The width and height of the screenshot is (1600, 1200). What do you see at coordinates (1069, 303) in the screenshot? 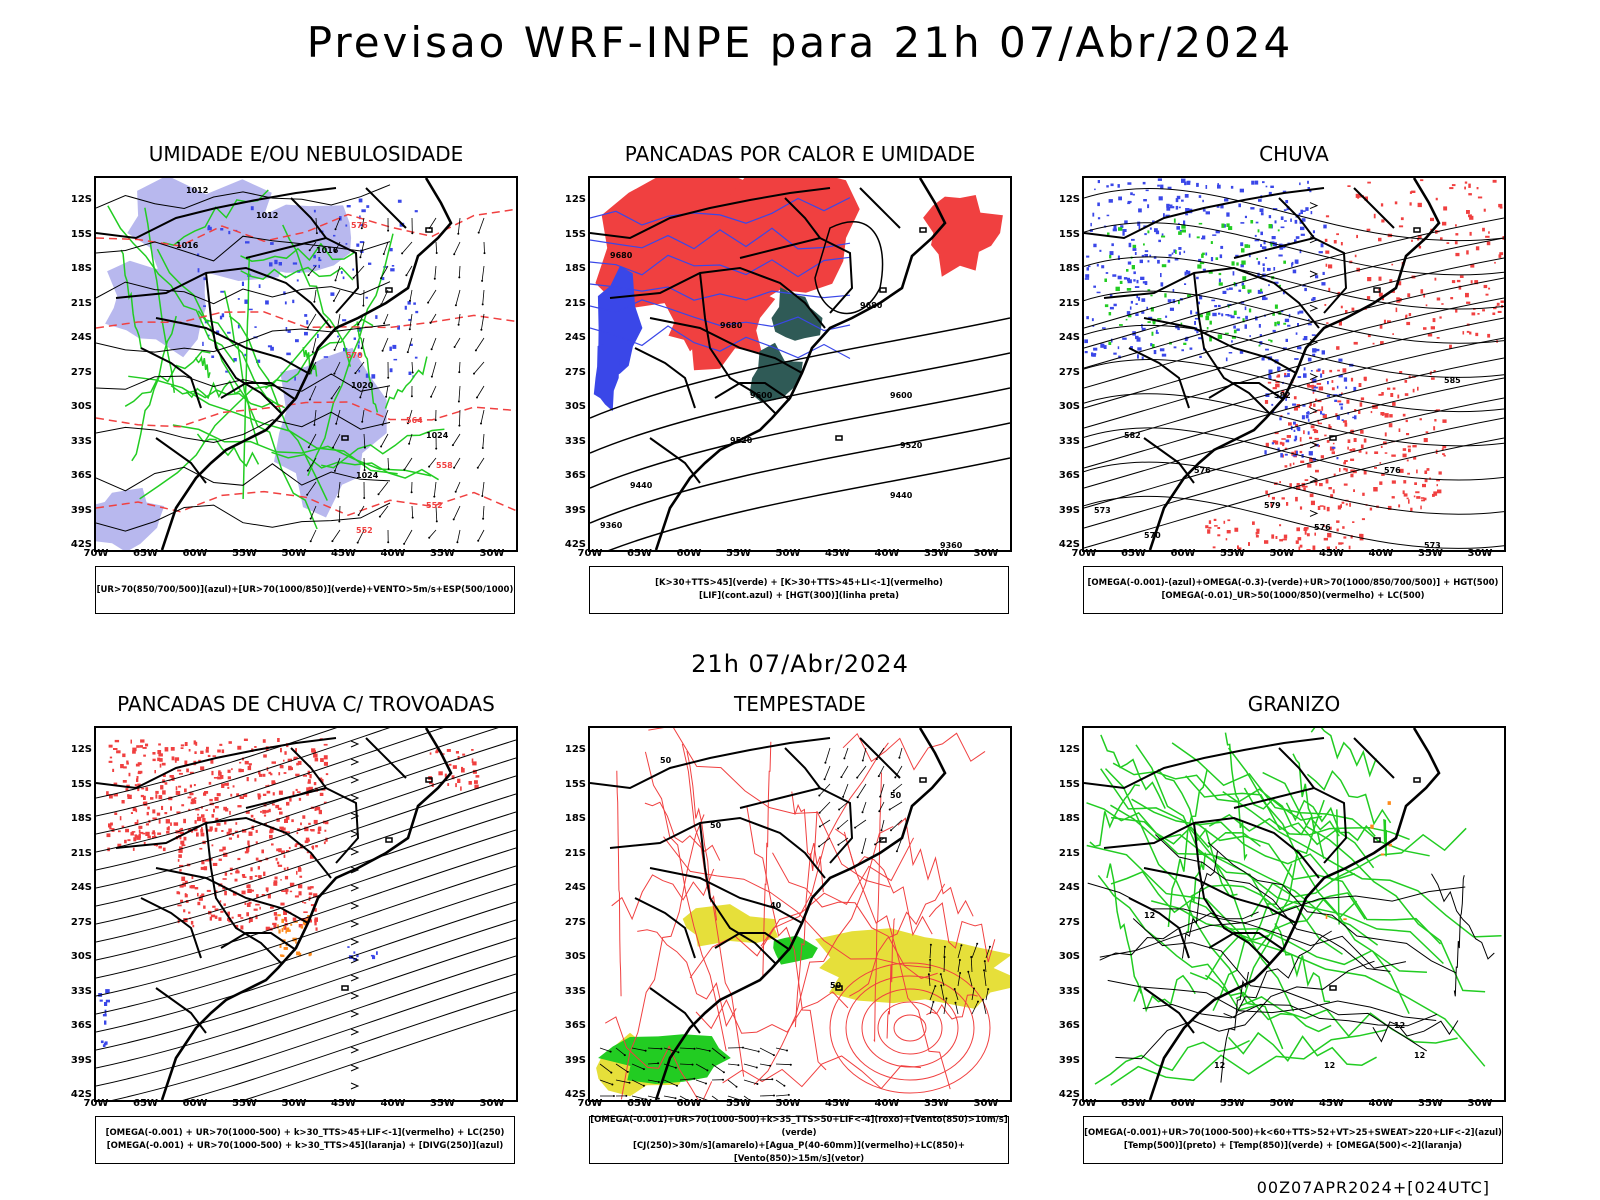
I see `latitude-tick-label: 21S` at bounding box center [1069, 303].